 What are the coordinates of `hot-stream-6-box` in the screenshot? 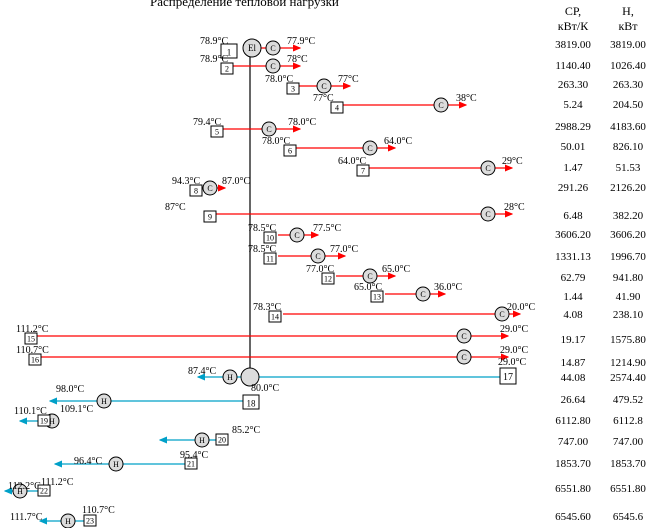 It's located at (290, 150).